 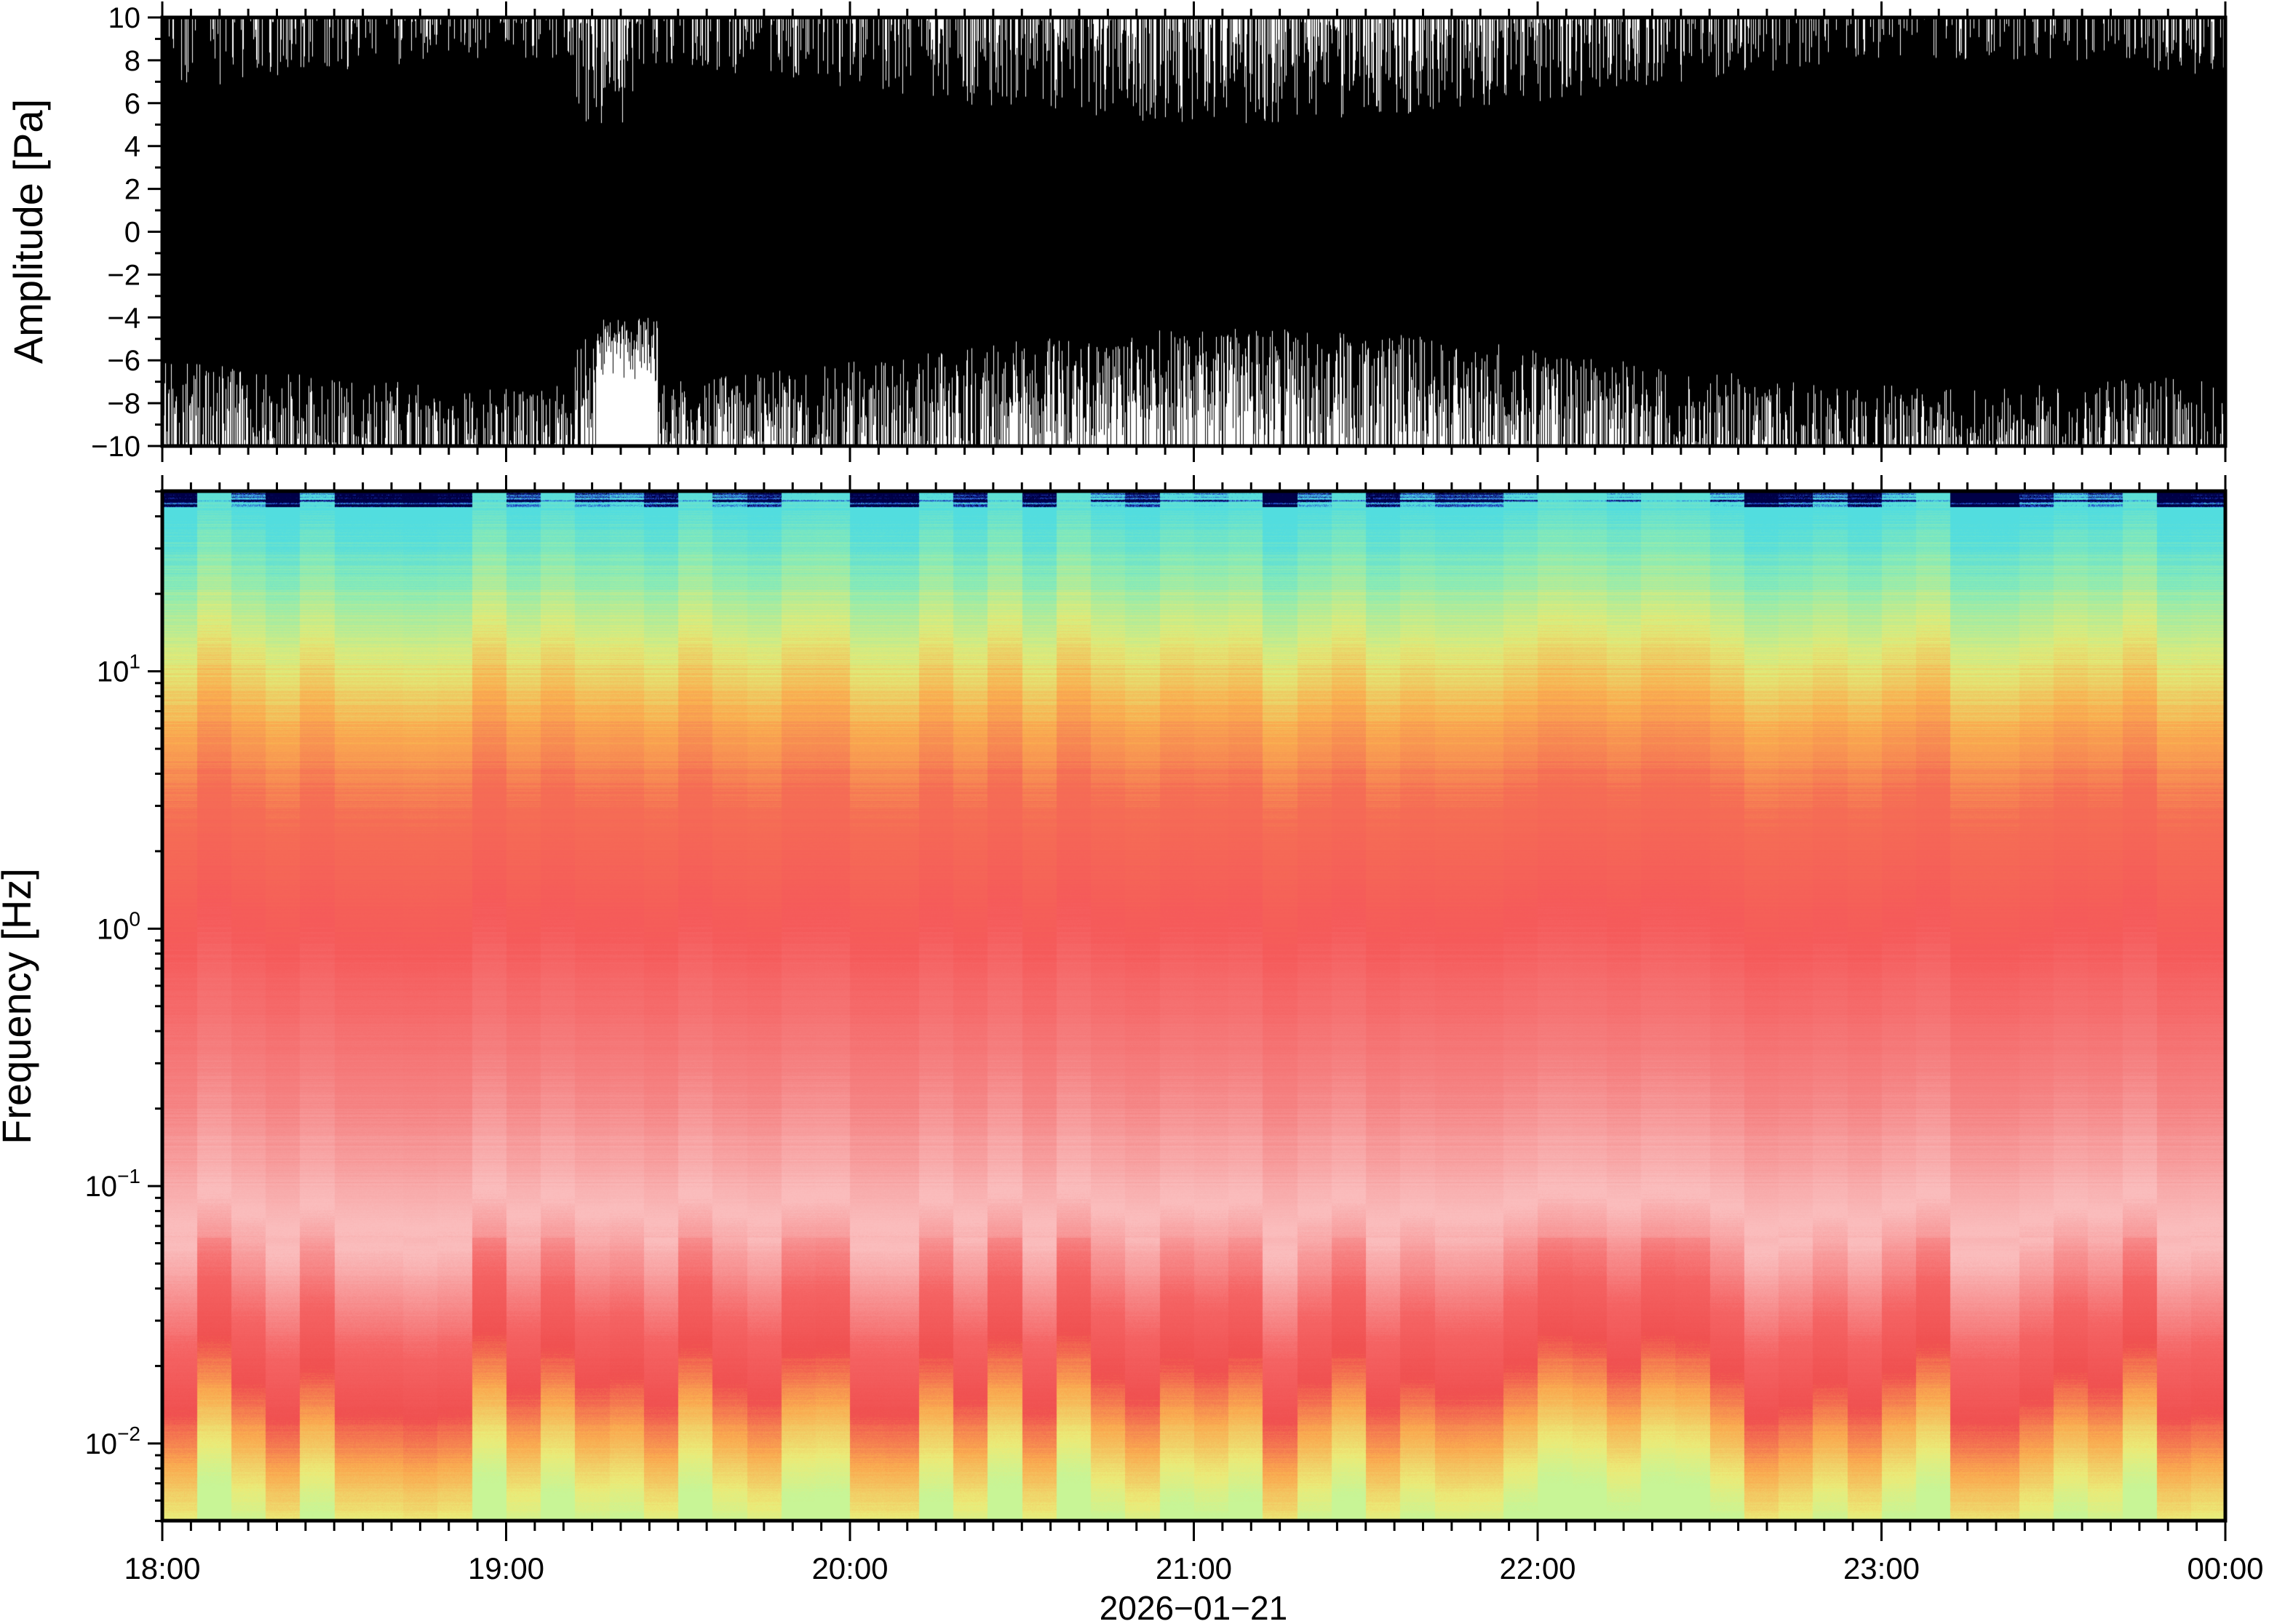 I want to click on amplitude-tick-label: −6, so click(x=123, y=361).